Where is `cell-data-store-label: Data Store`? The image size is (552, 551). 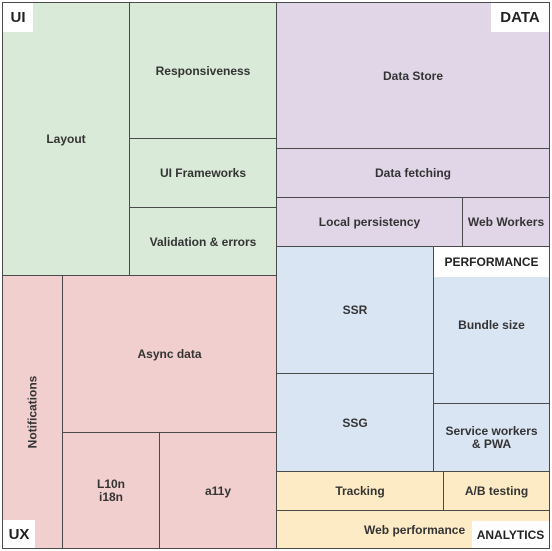
cell-data-store-label: Data Store is located at coordinates (413, 75).